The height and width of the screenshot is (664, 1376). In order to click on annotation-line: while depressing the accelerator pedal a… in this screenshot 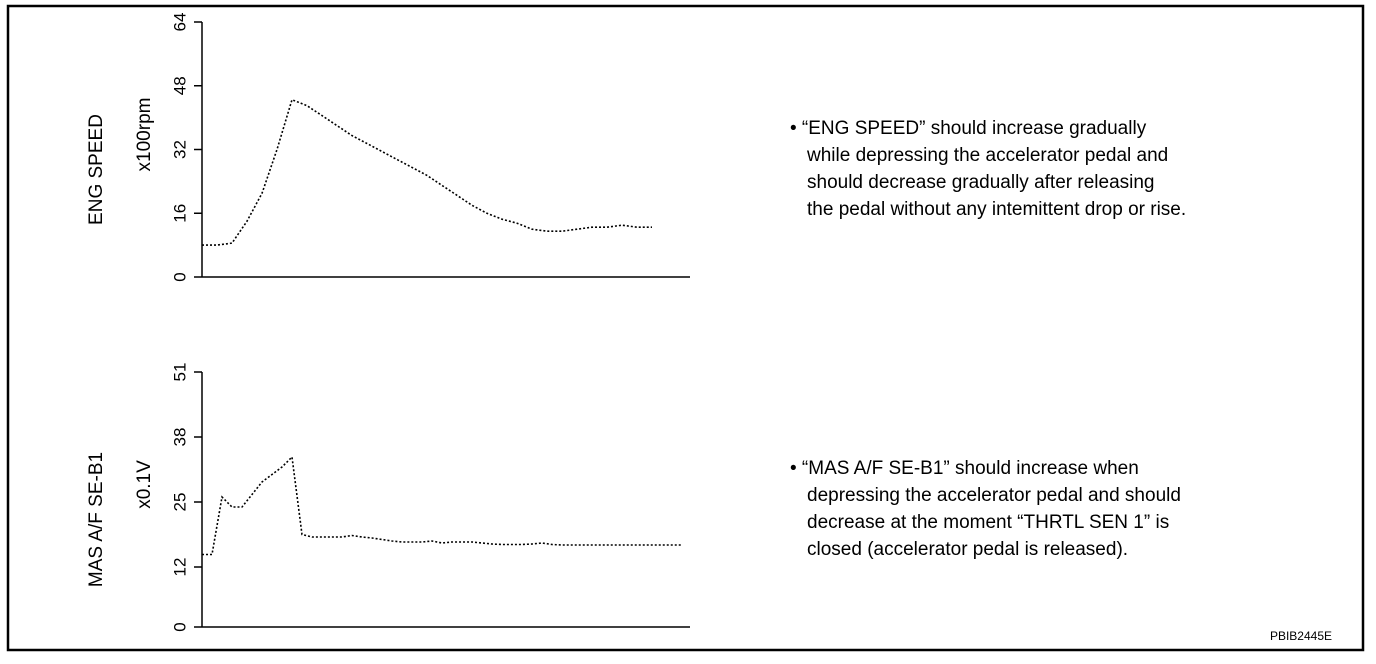, I will do `click(987, 155)`.